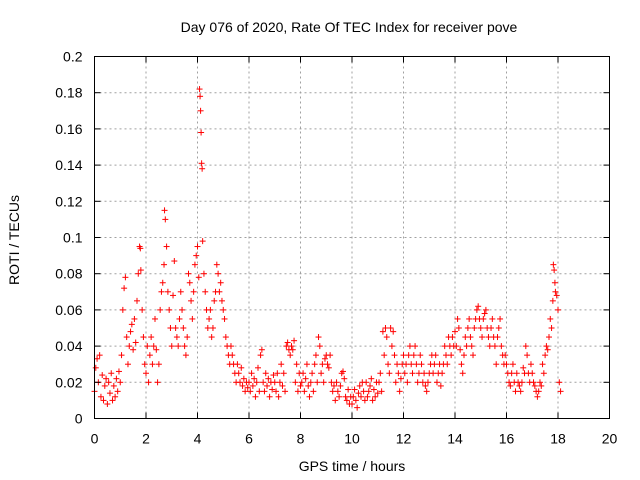  What do you see at coordinates (68, 93) in the screenshot?
I see `y-tick-label: 0.18` at bounding box center [68, 93].